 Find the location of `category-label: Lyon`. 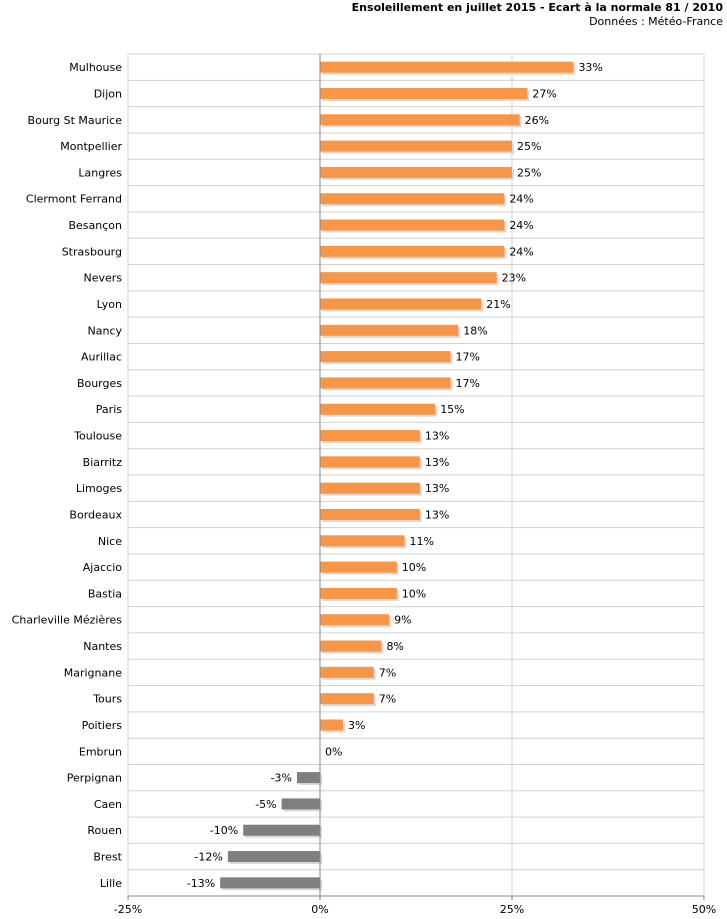

category-label: Lyon is located at coordinates (109, 304).